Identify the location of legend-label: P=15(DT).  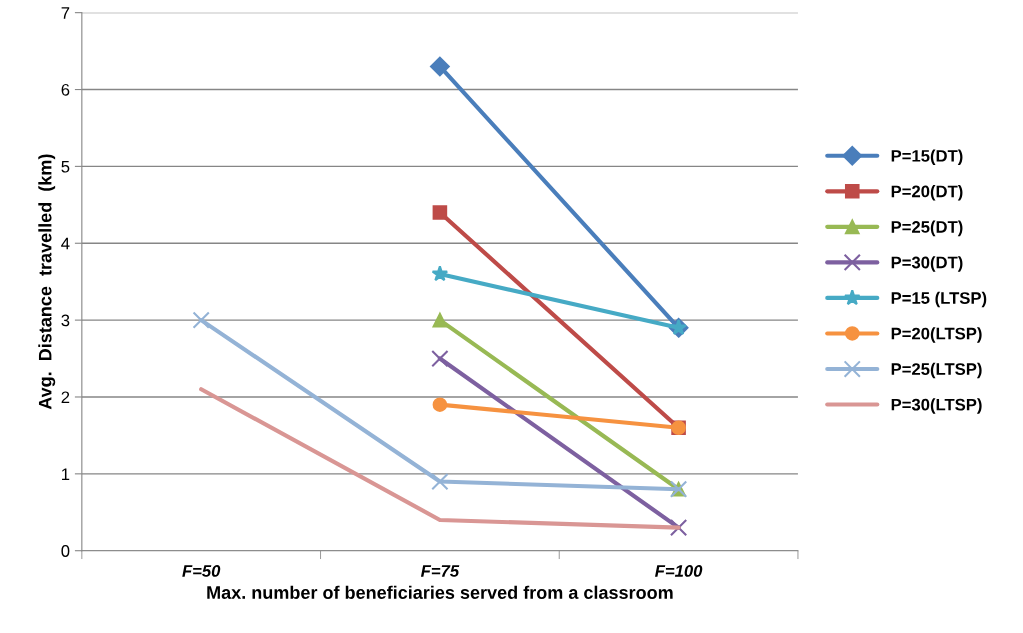
(927, 157).